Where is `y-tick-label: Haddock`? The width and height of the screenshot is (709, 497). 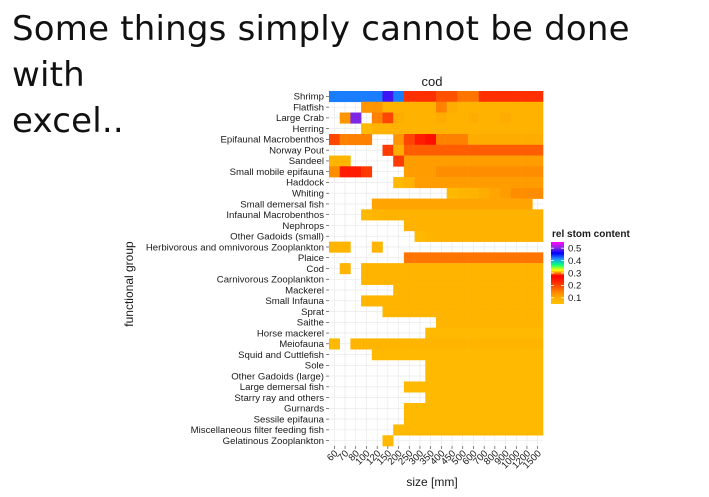 y-tick-label: Haddock is located at coordinates (305, 183).